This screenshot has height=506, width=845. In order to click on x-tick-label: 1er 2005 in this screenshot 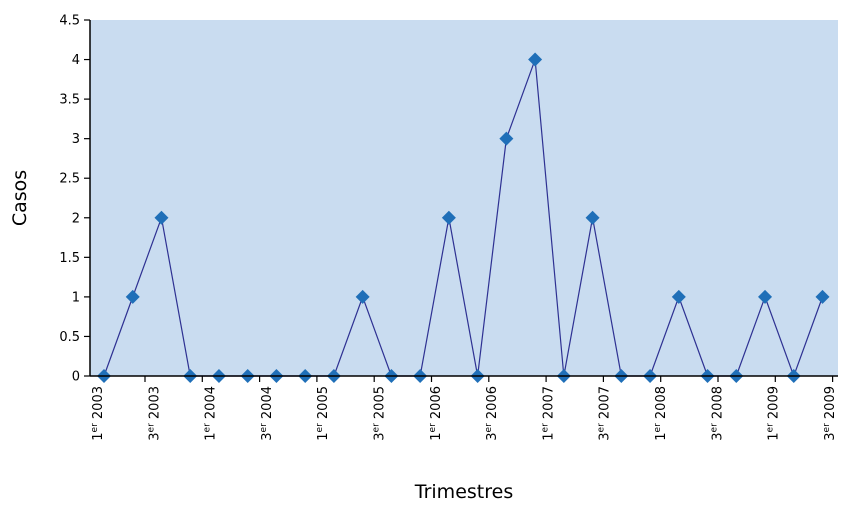, I will do `click(323, 413)`.